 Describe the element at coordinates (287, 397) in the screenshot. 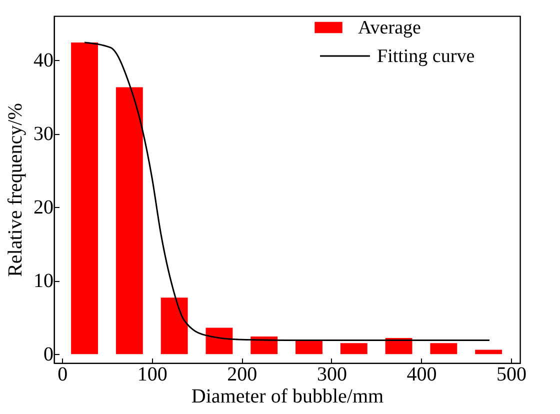

I see `x-axis-title: Diameter of bubble/mm` at that location.